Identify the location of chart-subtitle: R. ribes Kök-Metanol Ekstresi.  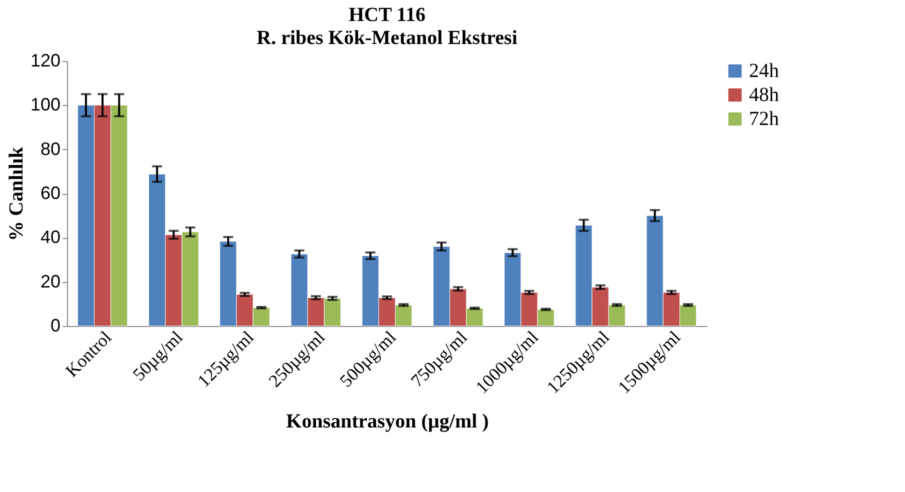
(387, 38).